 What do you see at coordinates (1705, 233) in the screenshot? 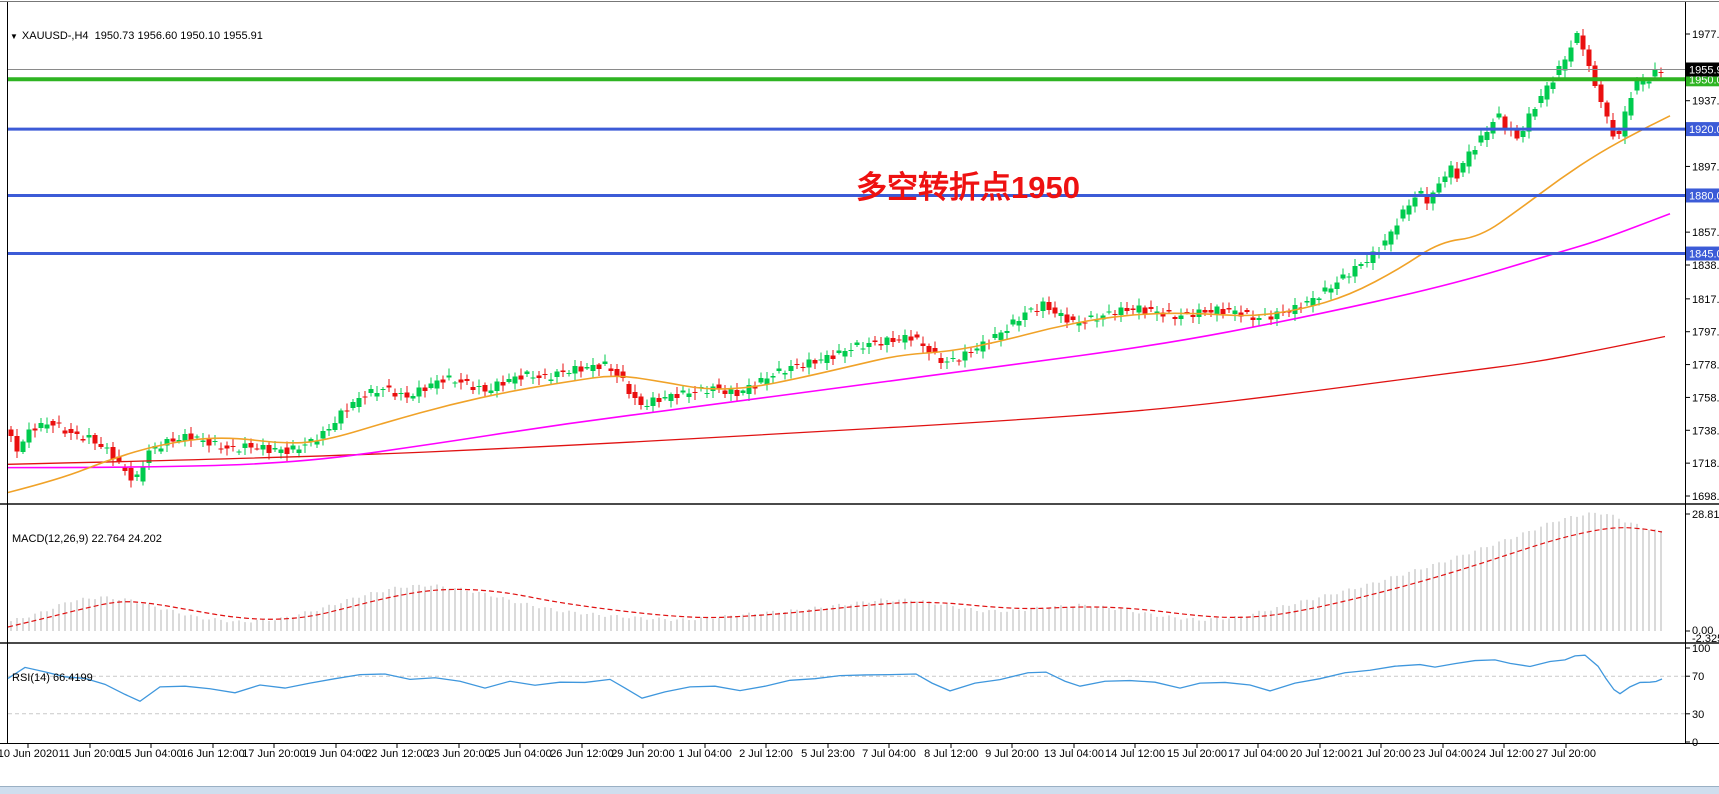
I see `price-tick-label: 1857.9` at bounding box center [1705, 233].